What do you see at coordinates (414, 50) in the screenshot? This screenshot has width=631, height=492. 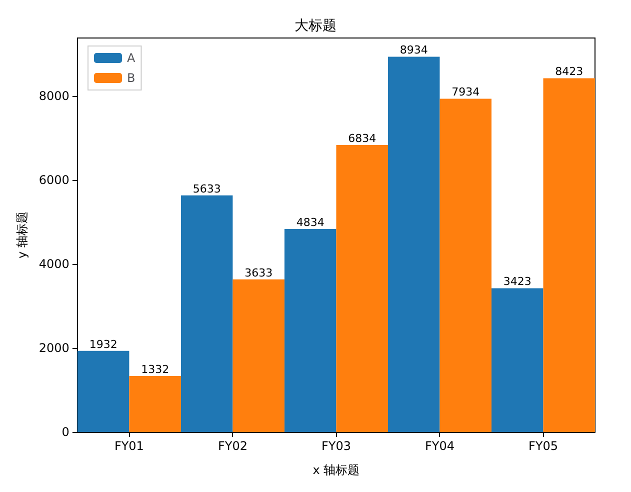 I see `data-label: 8934` at bounding box center [414, 50].